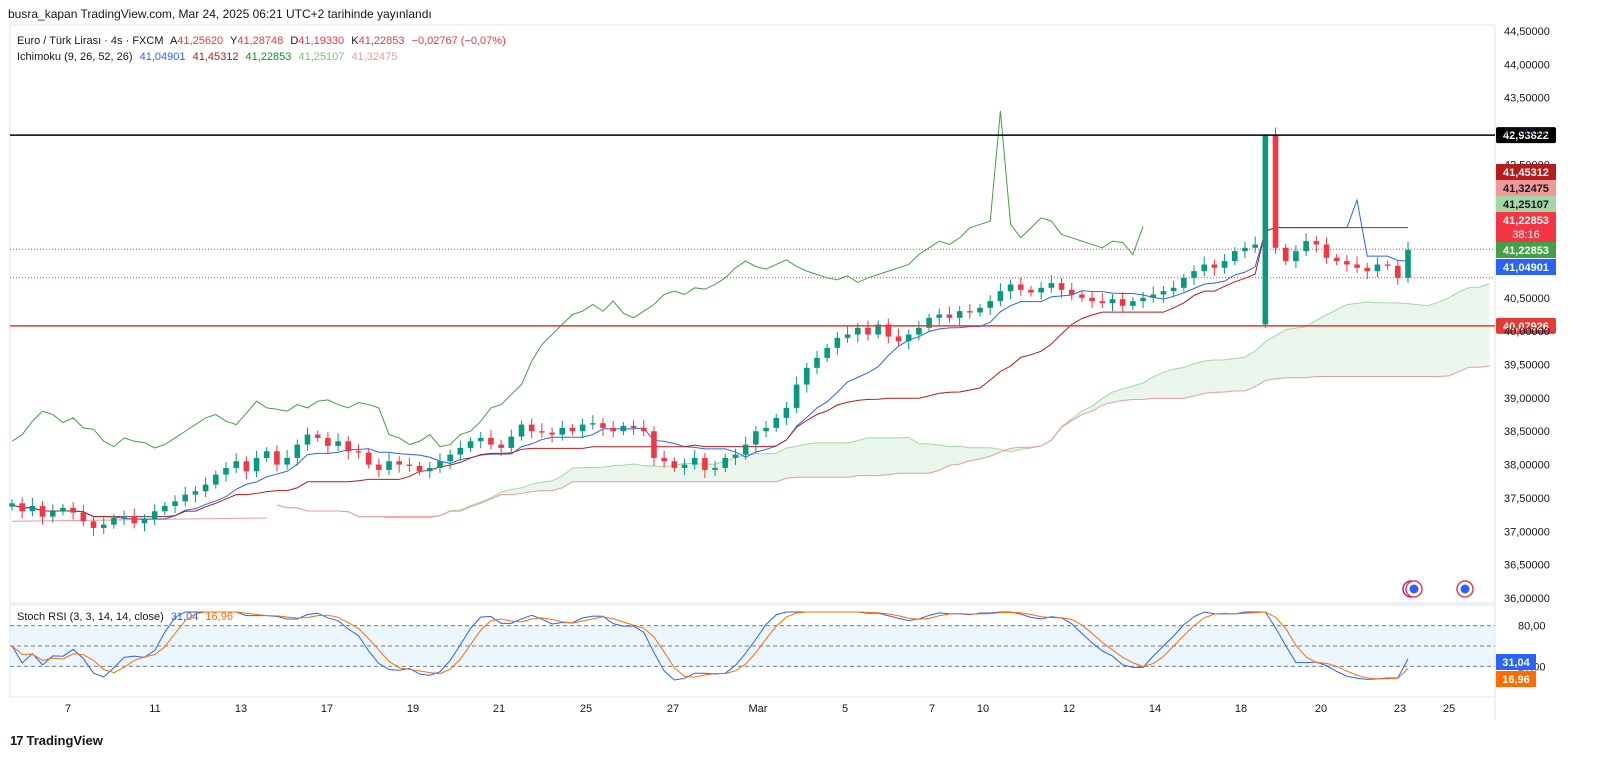  Describe the element at coordinates (710, 645) in the screenshot. I see `stoch-d-line` at that location.